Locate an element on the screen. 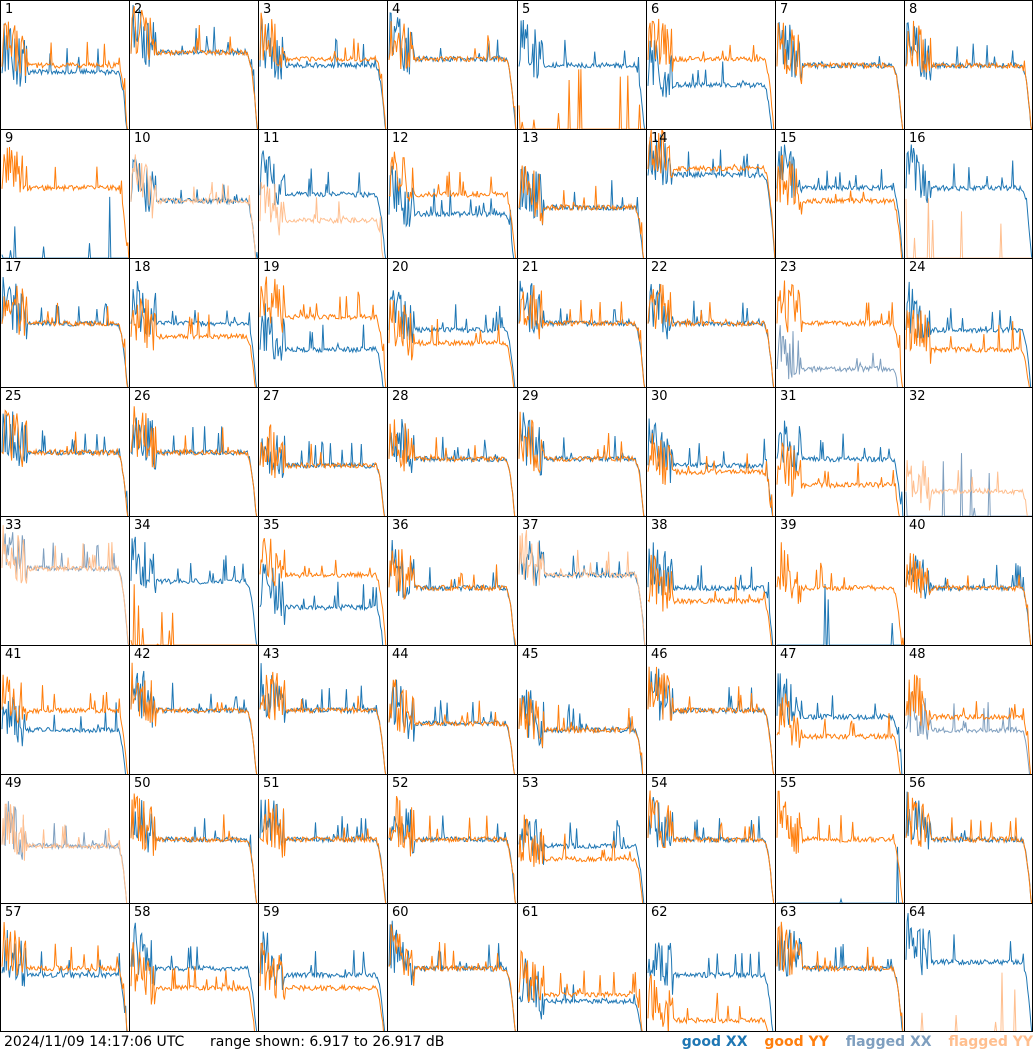  panel-50: 50 is located at coordinates (194, 839).